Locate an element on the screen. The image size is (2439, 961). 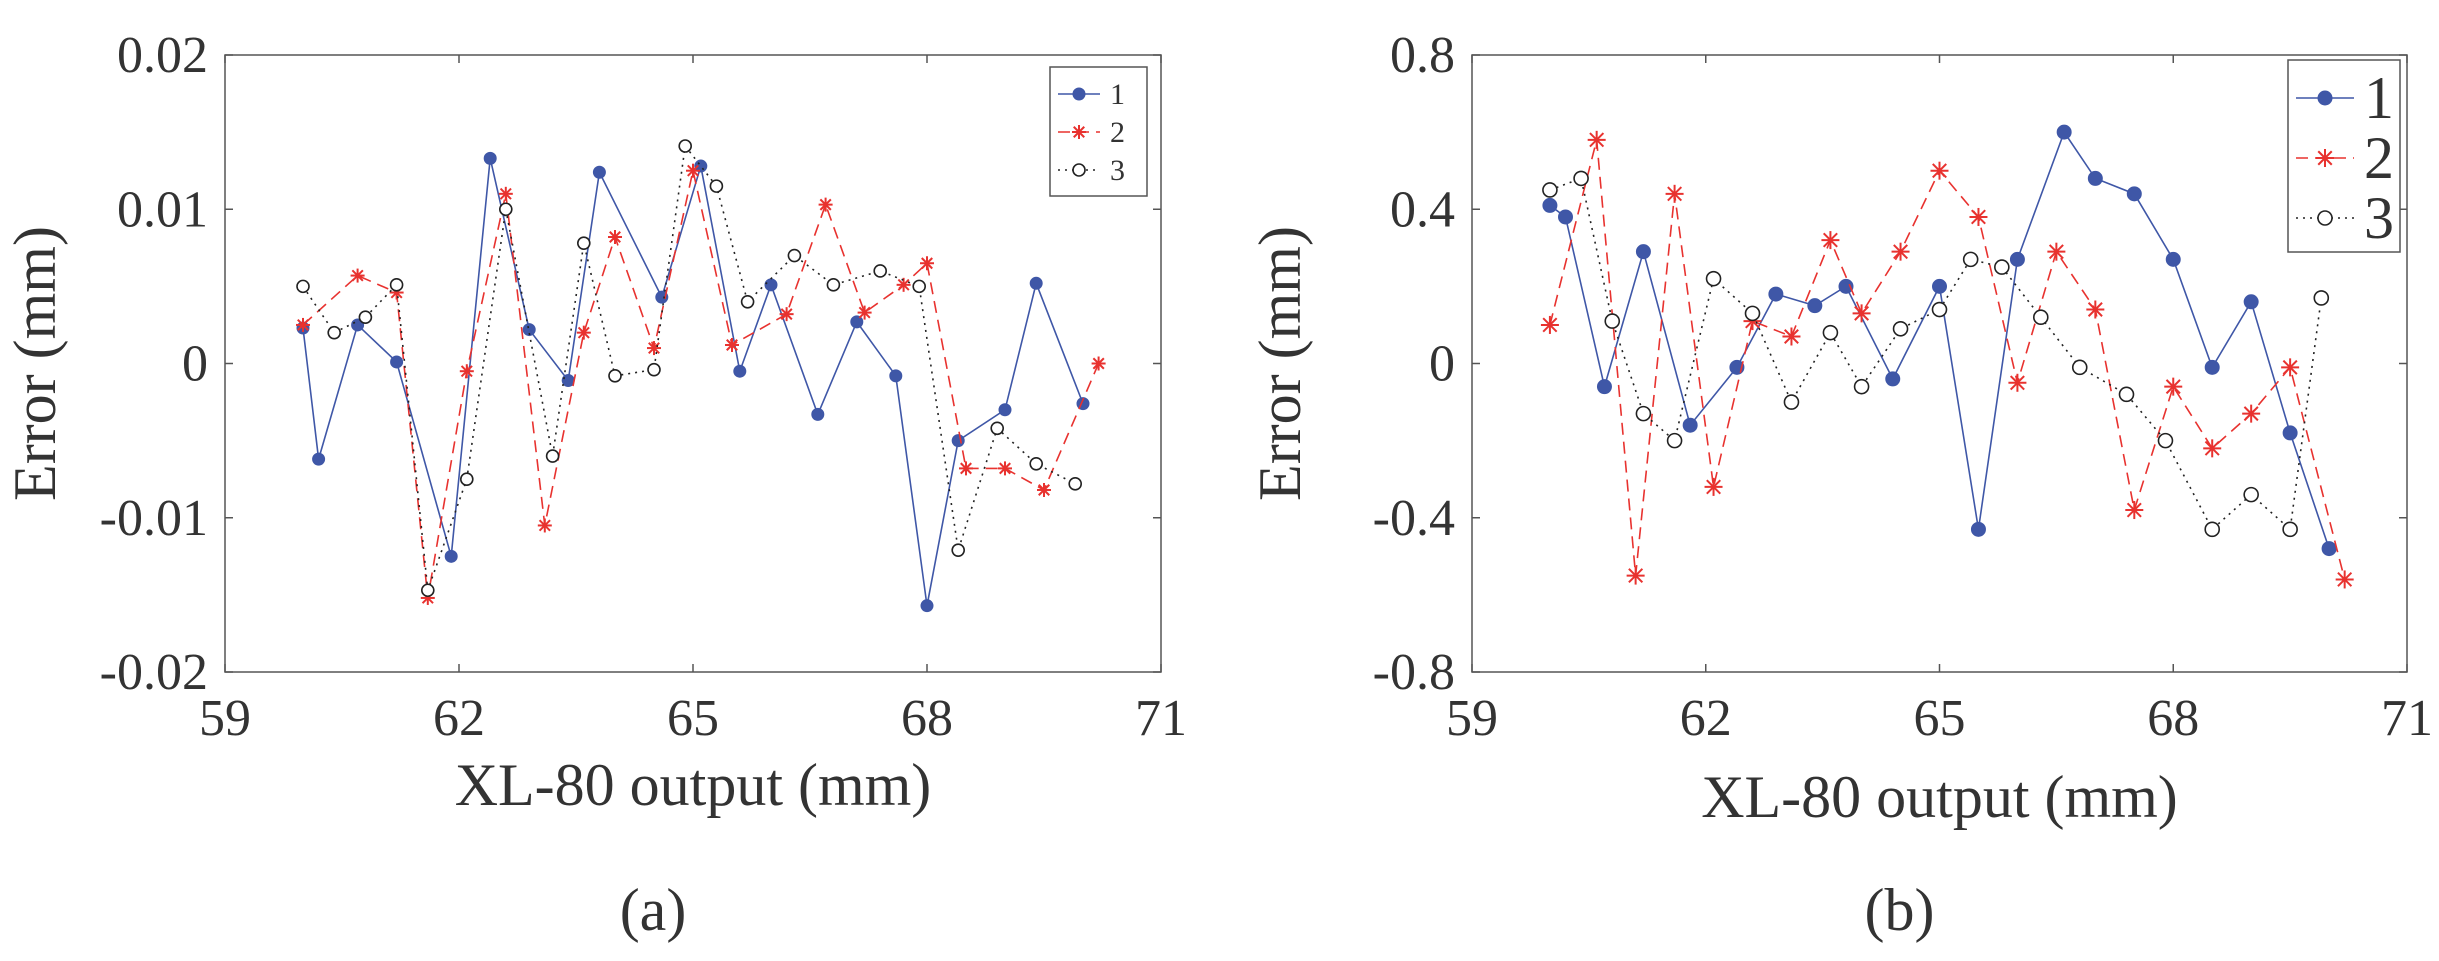
y-axis-label: Error (mm) is located at coordinates (1280, 363).